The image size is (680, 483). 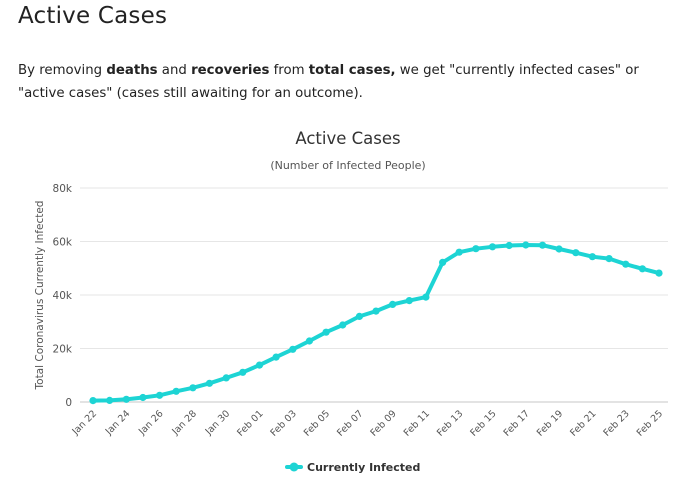 I want to click on page-title: Active Cases, so click(x=93, y=16).